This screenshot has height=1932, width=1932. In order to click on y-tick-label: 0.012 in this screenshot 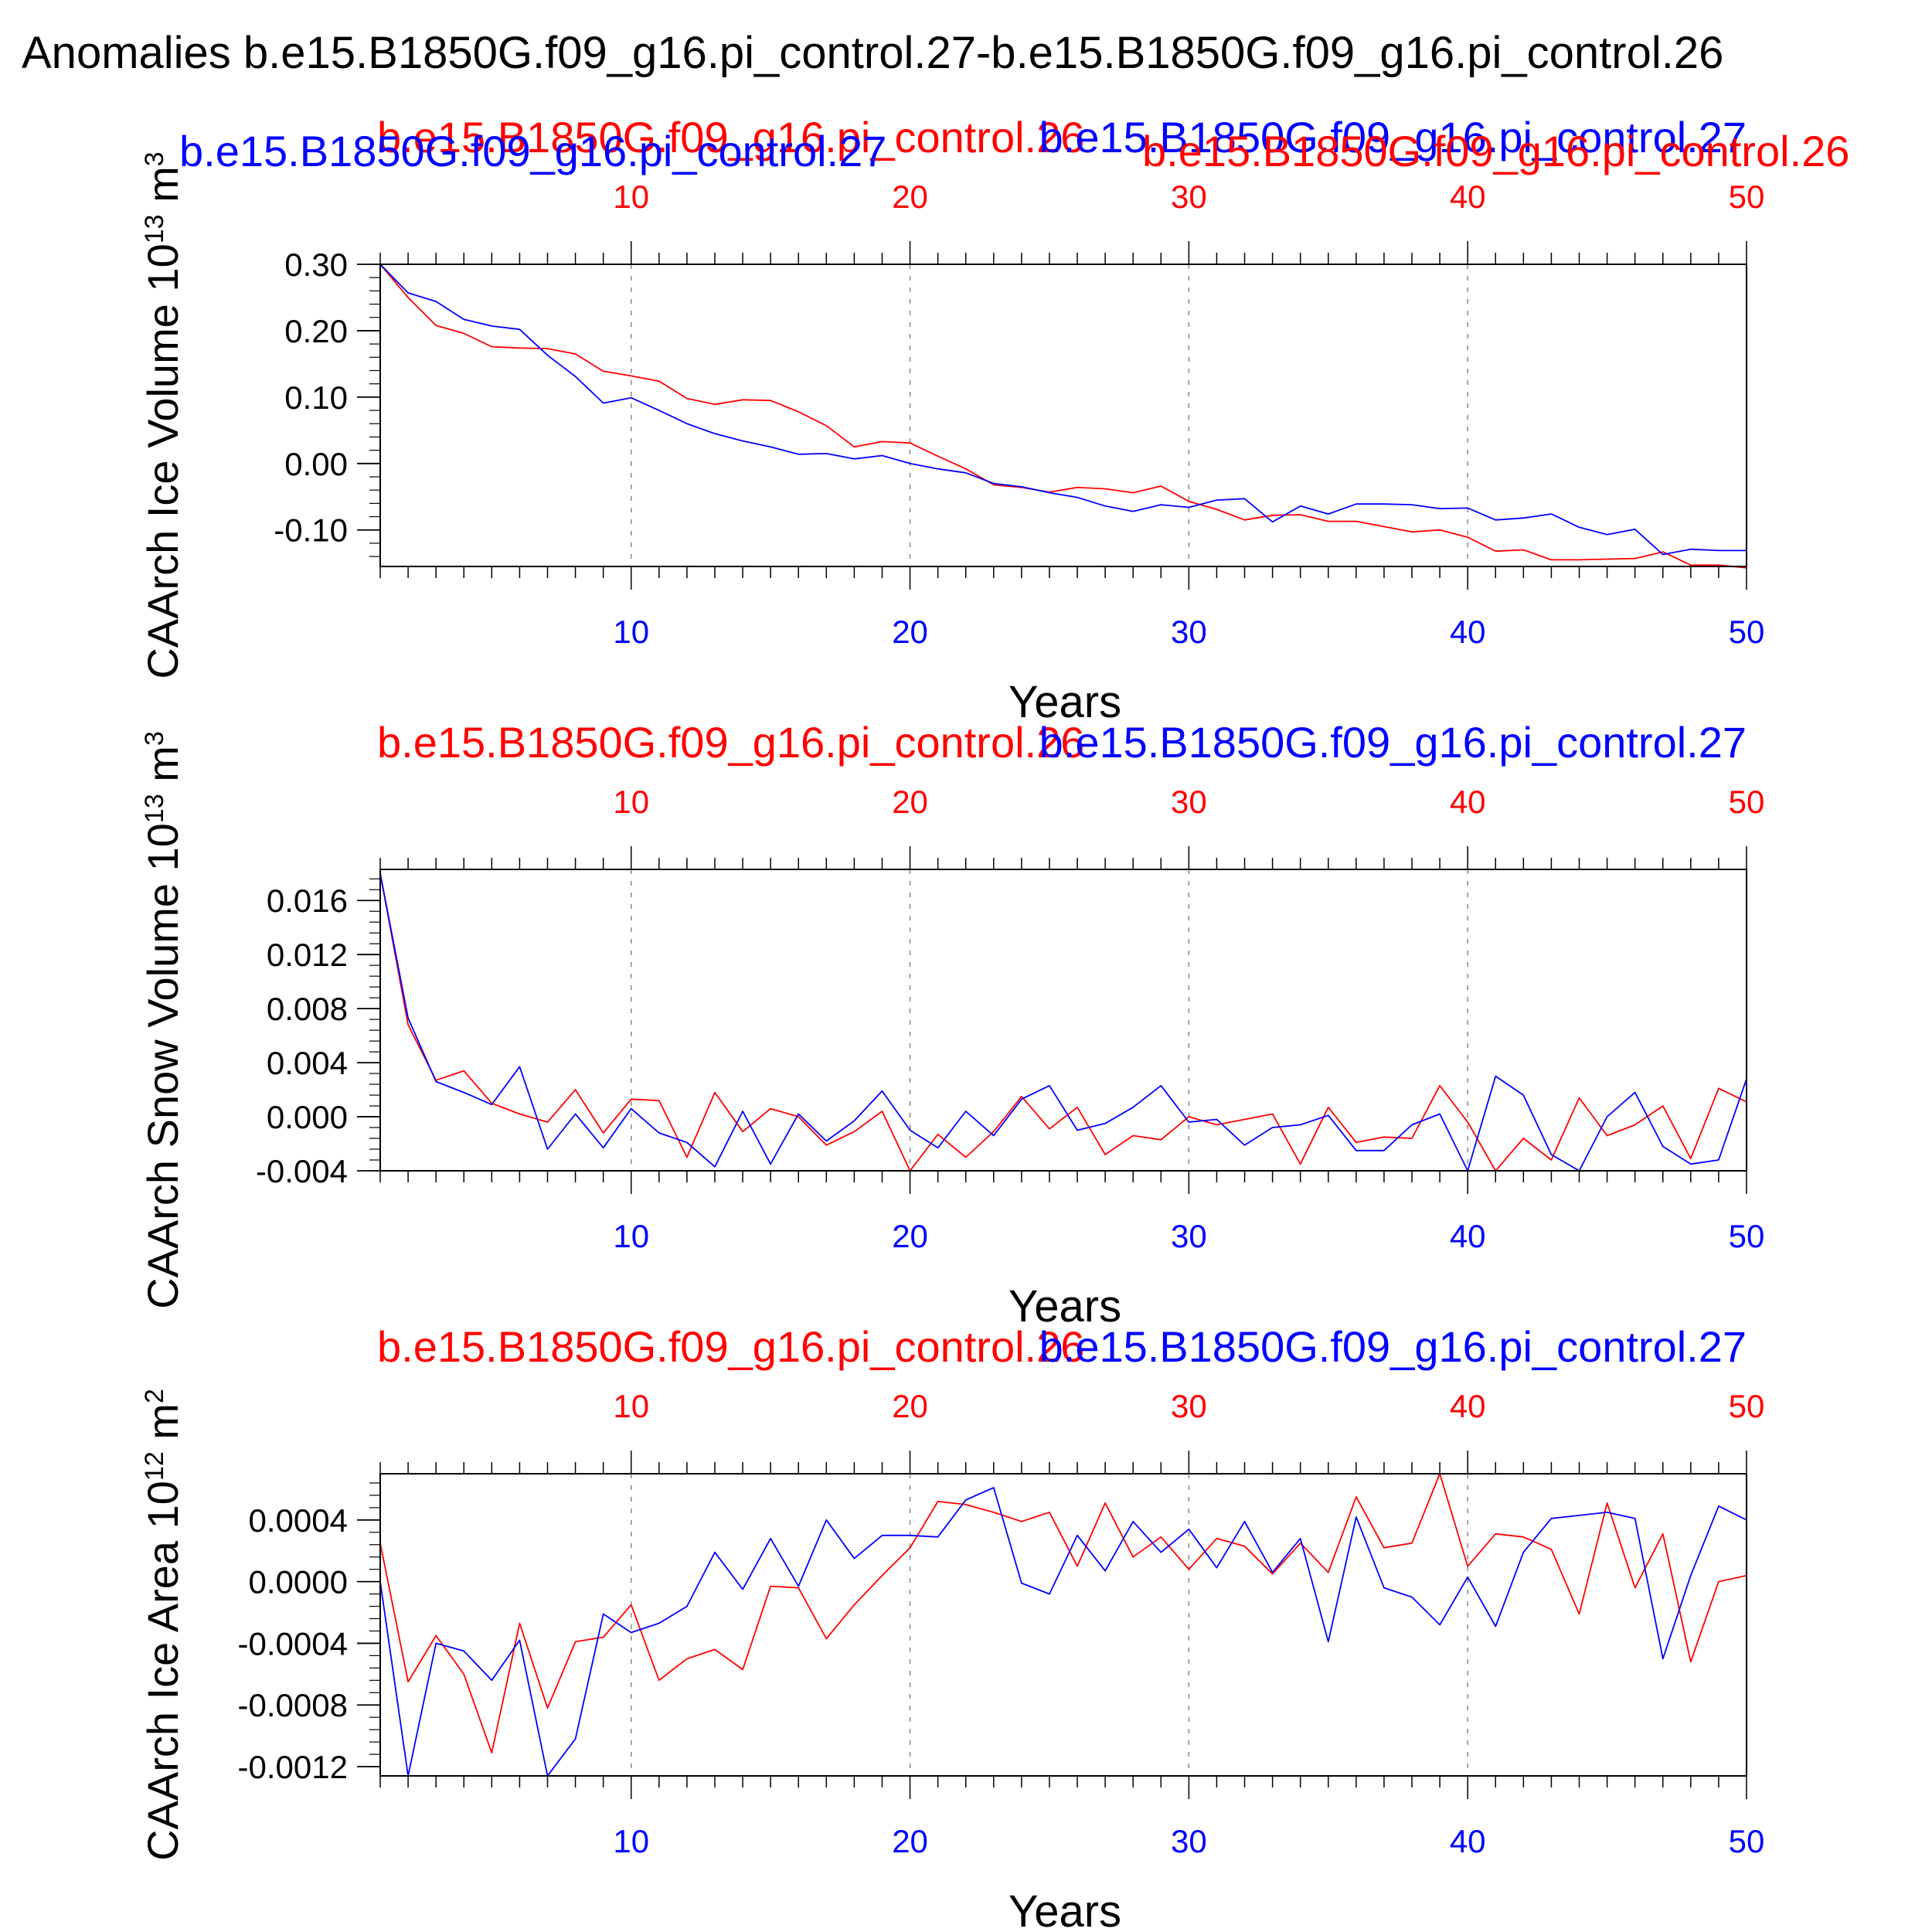, I will do `click(307, 955)`.